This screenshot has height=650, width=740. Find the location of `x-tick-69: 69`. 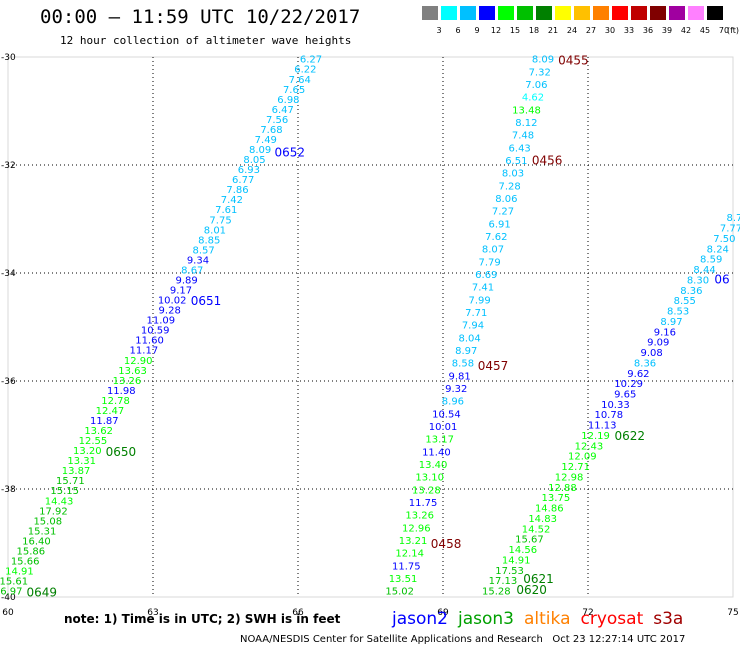

x-tick-69: 69 is located at coordinates (443, 613).